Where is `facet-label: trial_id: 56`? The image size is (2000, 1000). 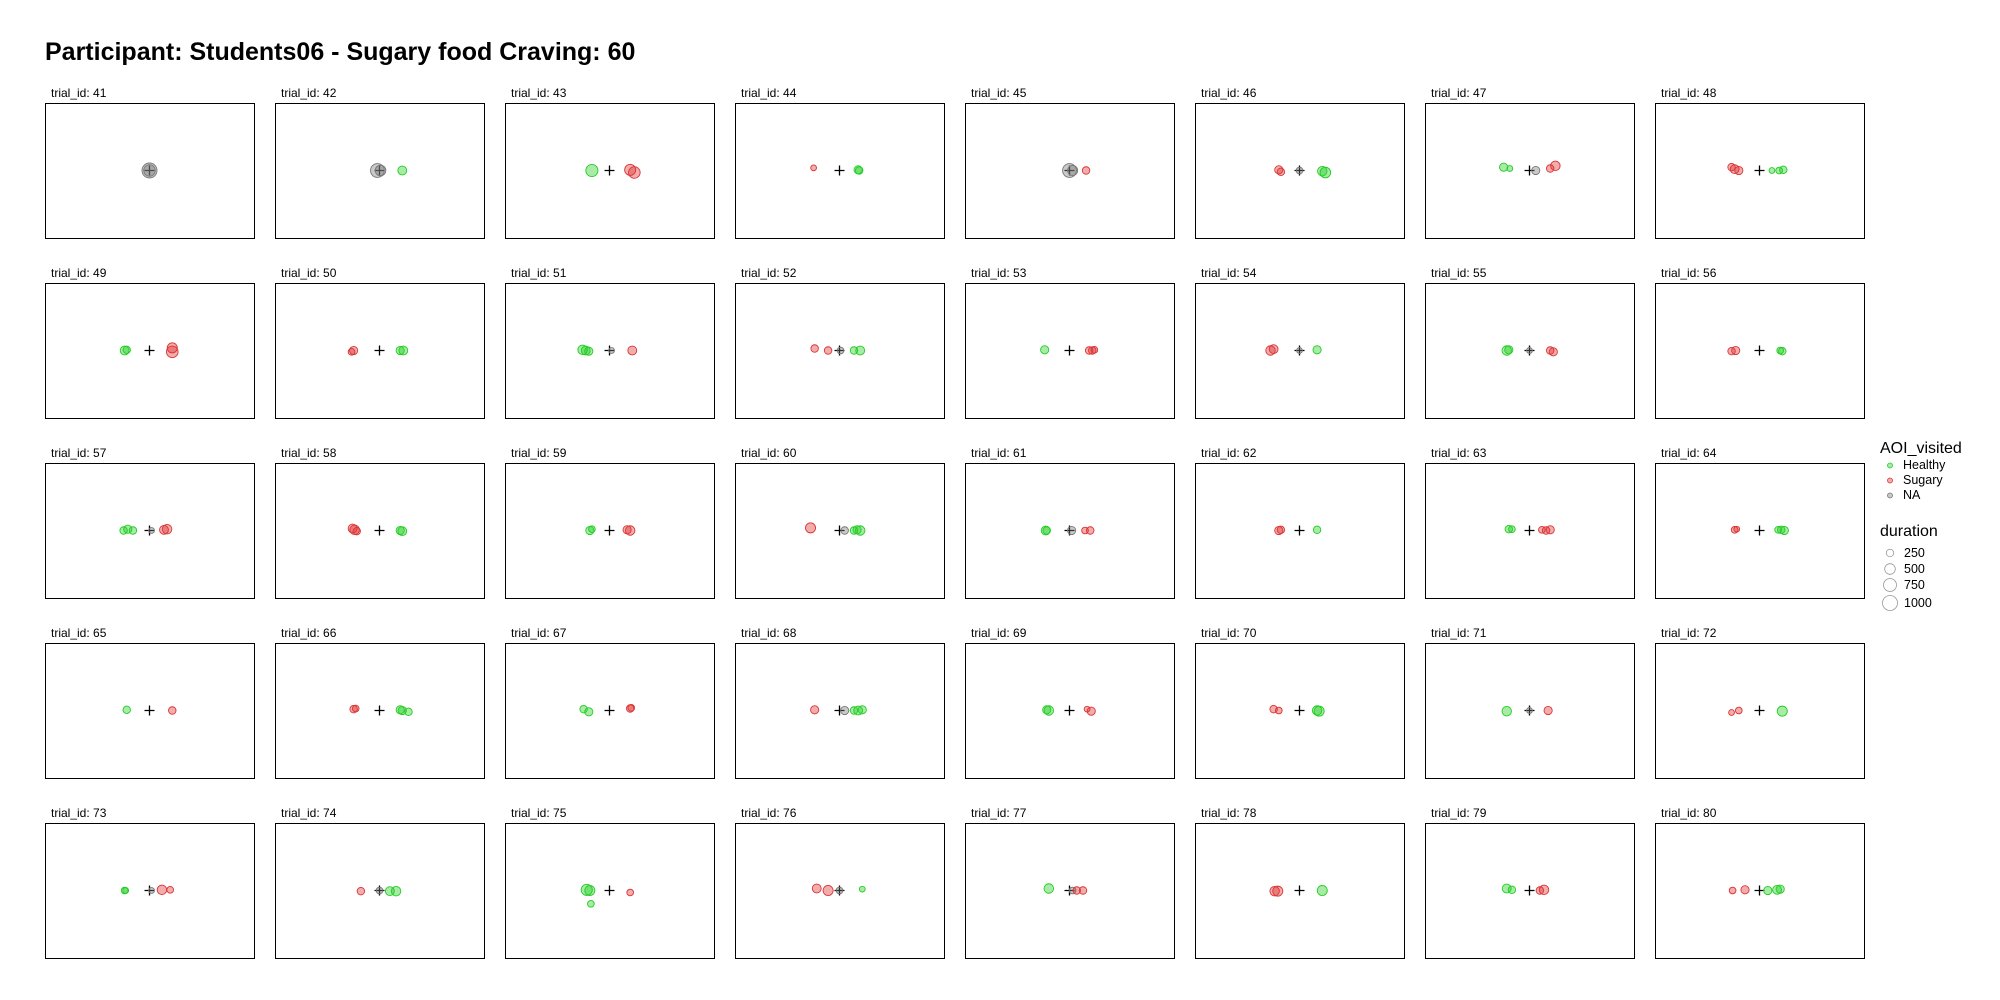
facet-label: trial_id: 56 is located at coordinates (1689, 273).